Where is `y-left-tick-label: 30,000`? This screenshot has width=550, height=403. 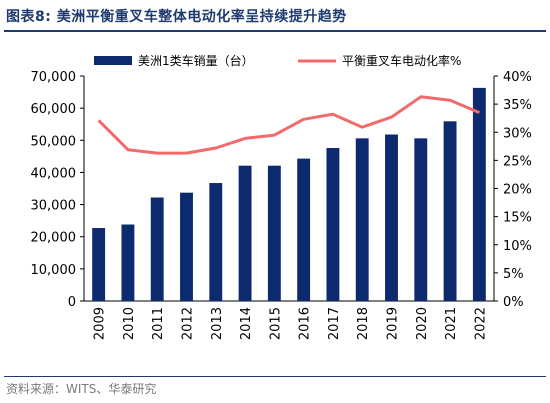 y-left-tick-label: 30,000 is located at coordinates (54, 206).